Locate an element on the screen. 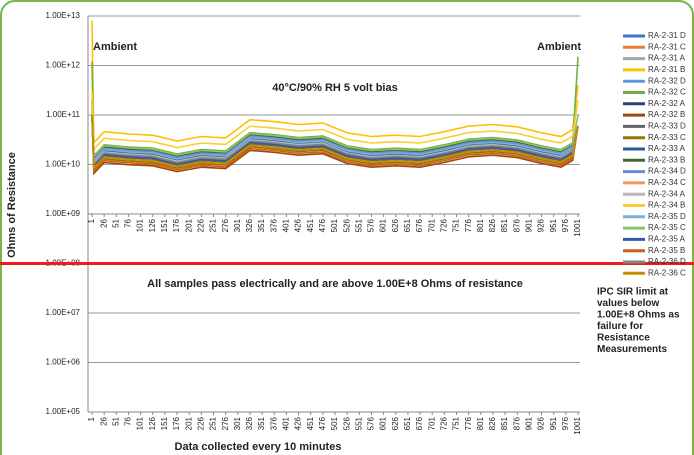 The width and height of the screenshot is (694, 455). x-tick-label: 776 is located at coordinates (468, 423).